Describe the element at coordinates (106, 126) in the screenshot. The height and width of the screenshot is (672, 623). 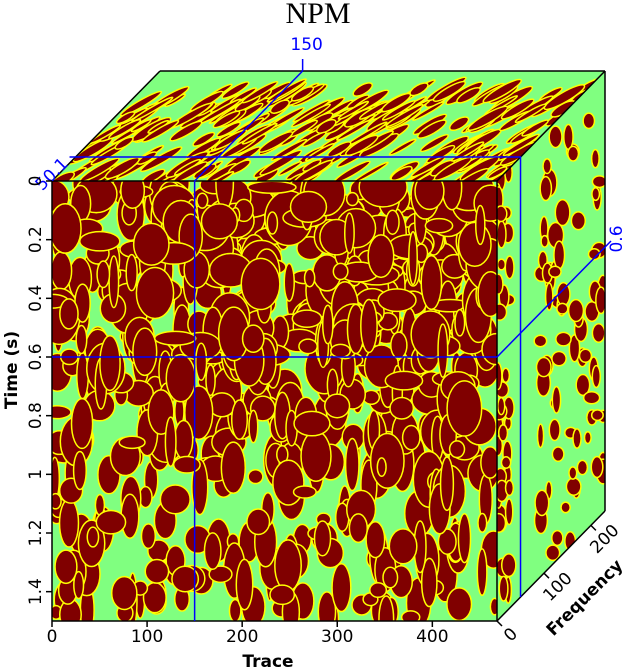
I see `cube-edge` at that location.